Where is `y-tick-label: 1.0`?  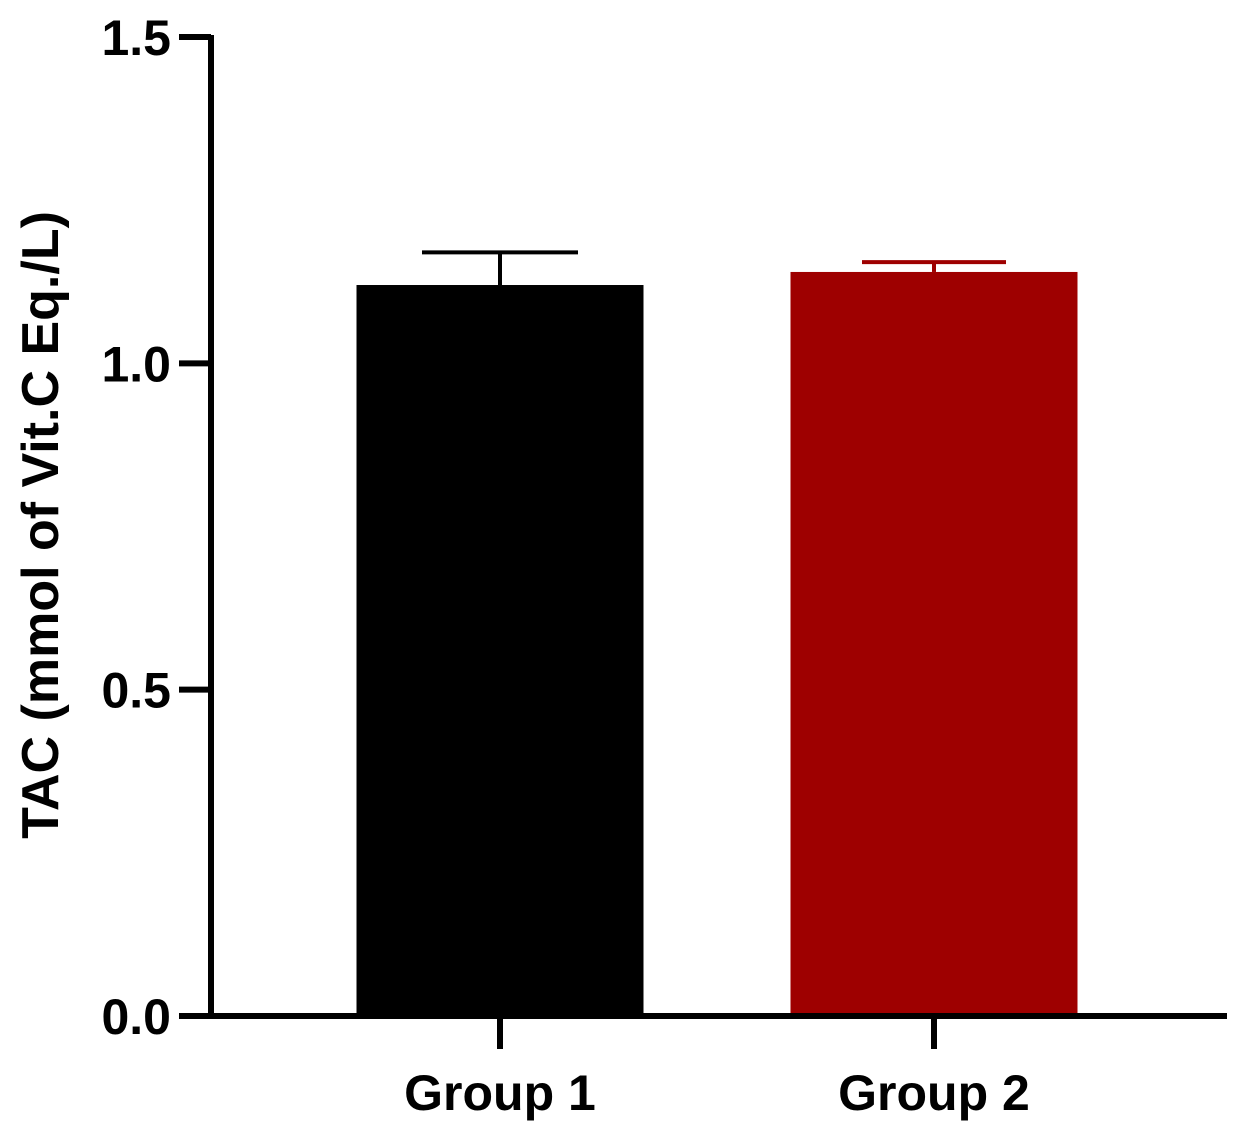 y-tick-label: 1.0 is located at coordinates (136, 364).